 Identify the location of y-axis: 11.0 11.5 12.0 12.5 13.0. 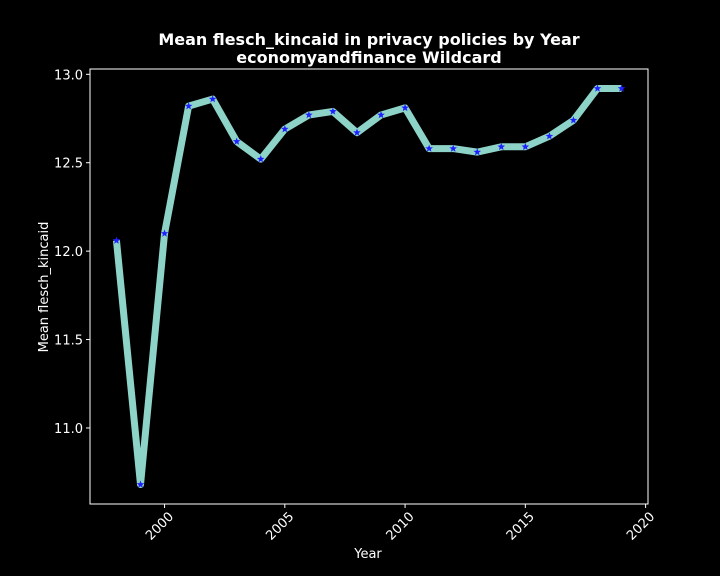
(72, 252).